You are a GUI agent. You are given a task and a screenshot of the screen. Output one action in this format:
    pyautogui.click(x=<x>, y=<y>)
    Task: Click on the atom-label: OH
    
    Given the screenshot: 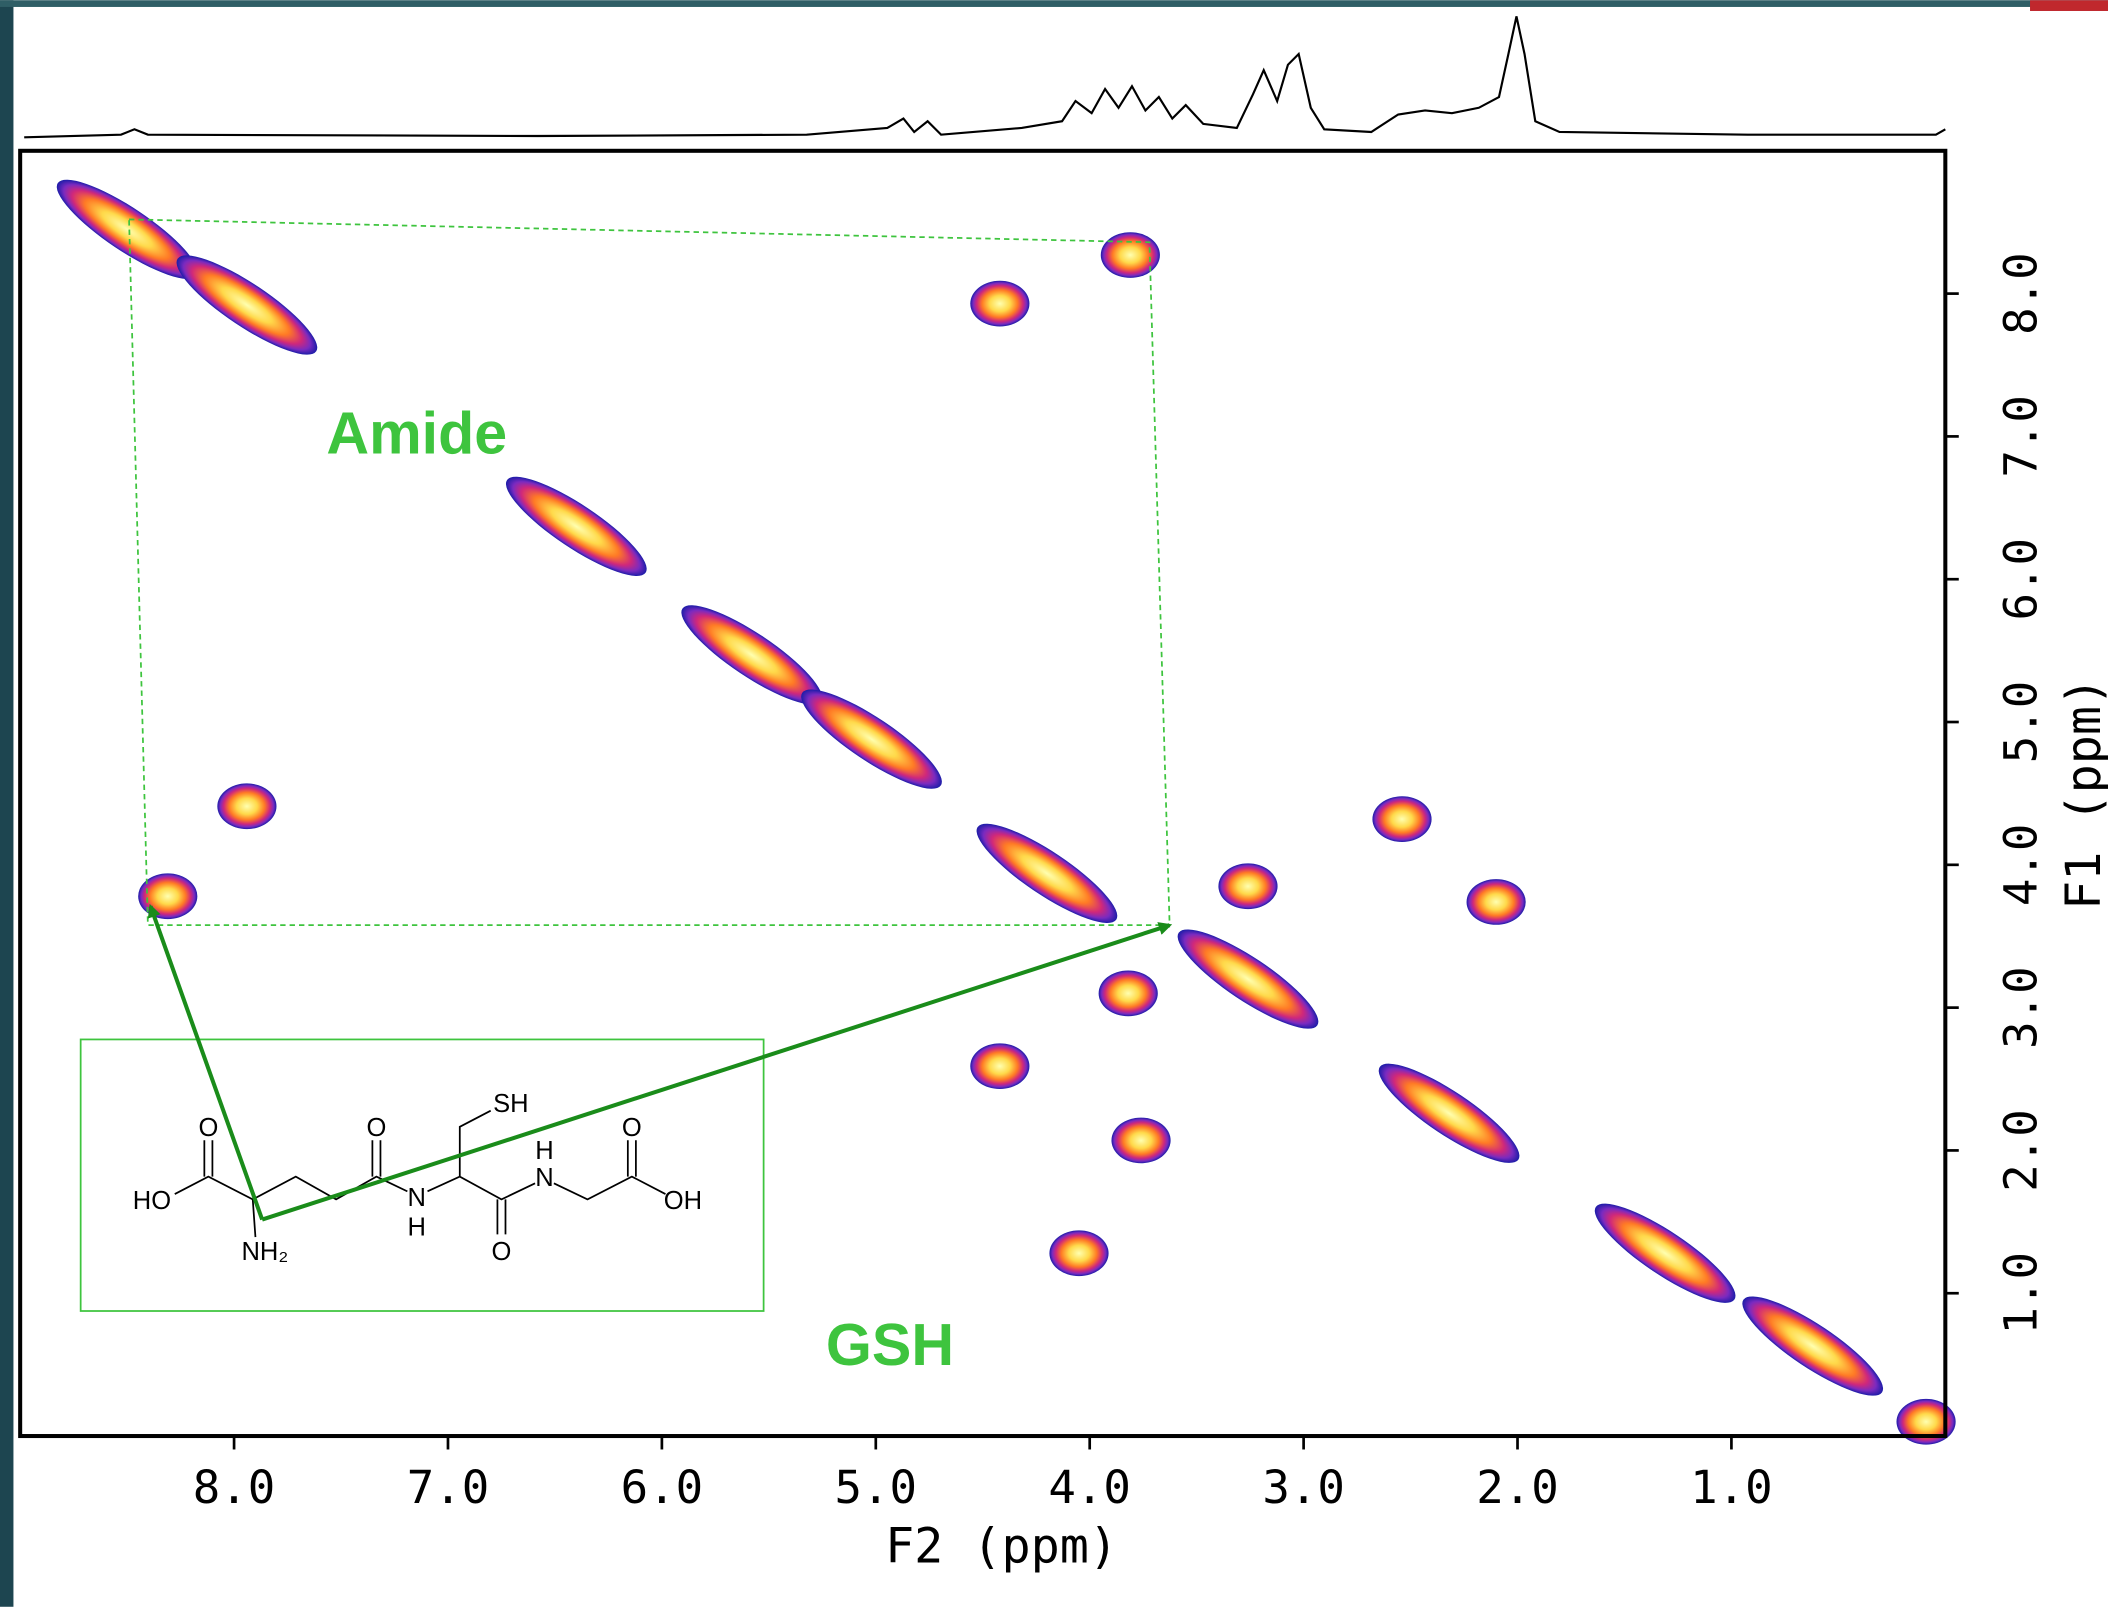 What is the action you would take?
    pyautogui.click(x=683, y=1201)
    